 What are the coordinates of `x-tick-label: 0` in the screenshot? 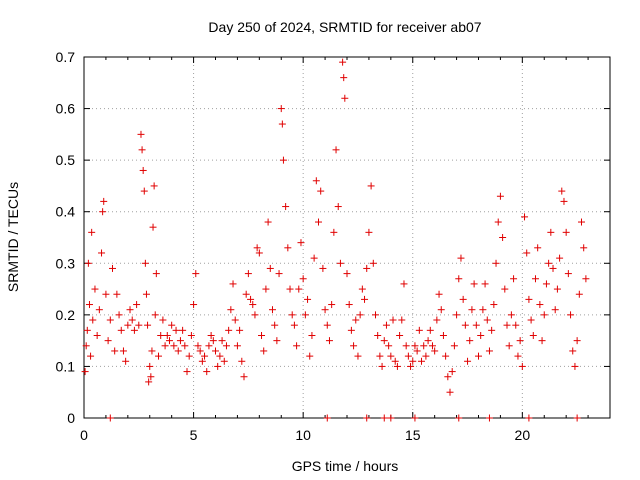 It's located at (84, 435).